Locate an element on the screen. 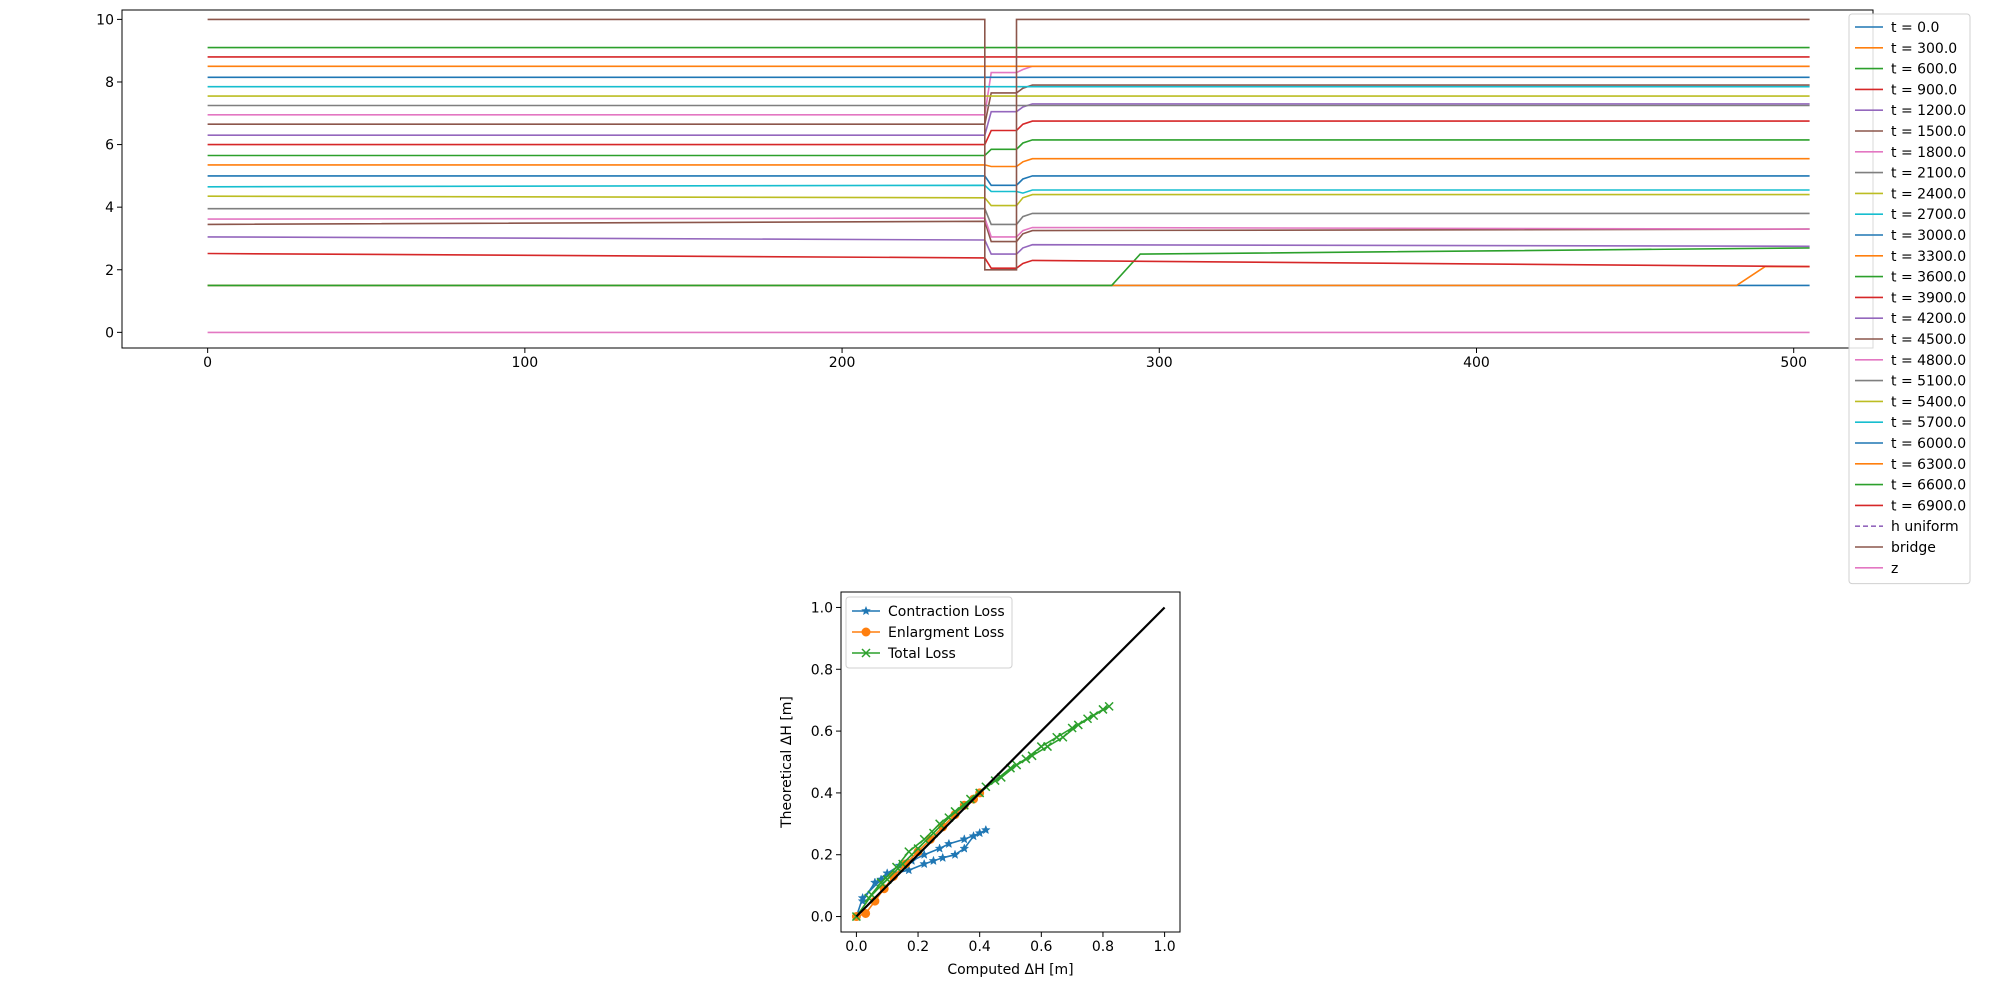 This screenshot has width=1990, height=989. x-axis-label: Computed ΔH [m] is located at coordinates (1010, 970).